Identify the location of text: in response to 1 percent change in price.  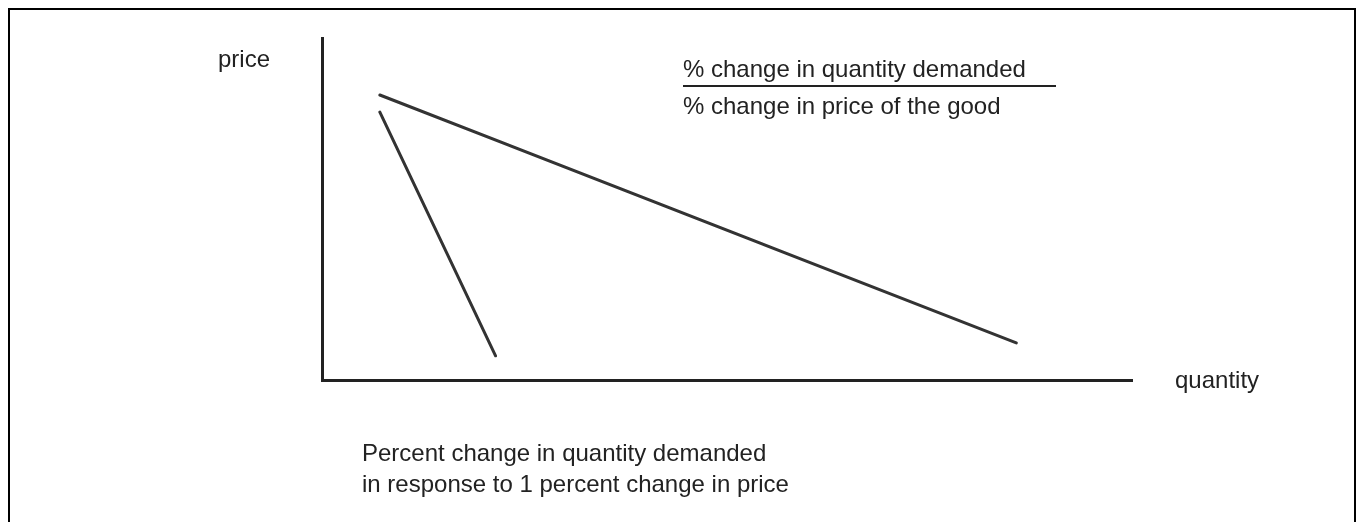
(575, 484).